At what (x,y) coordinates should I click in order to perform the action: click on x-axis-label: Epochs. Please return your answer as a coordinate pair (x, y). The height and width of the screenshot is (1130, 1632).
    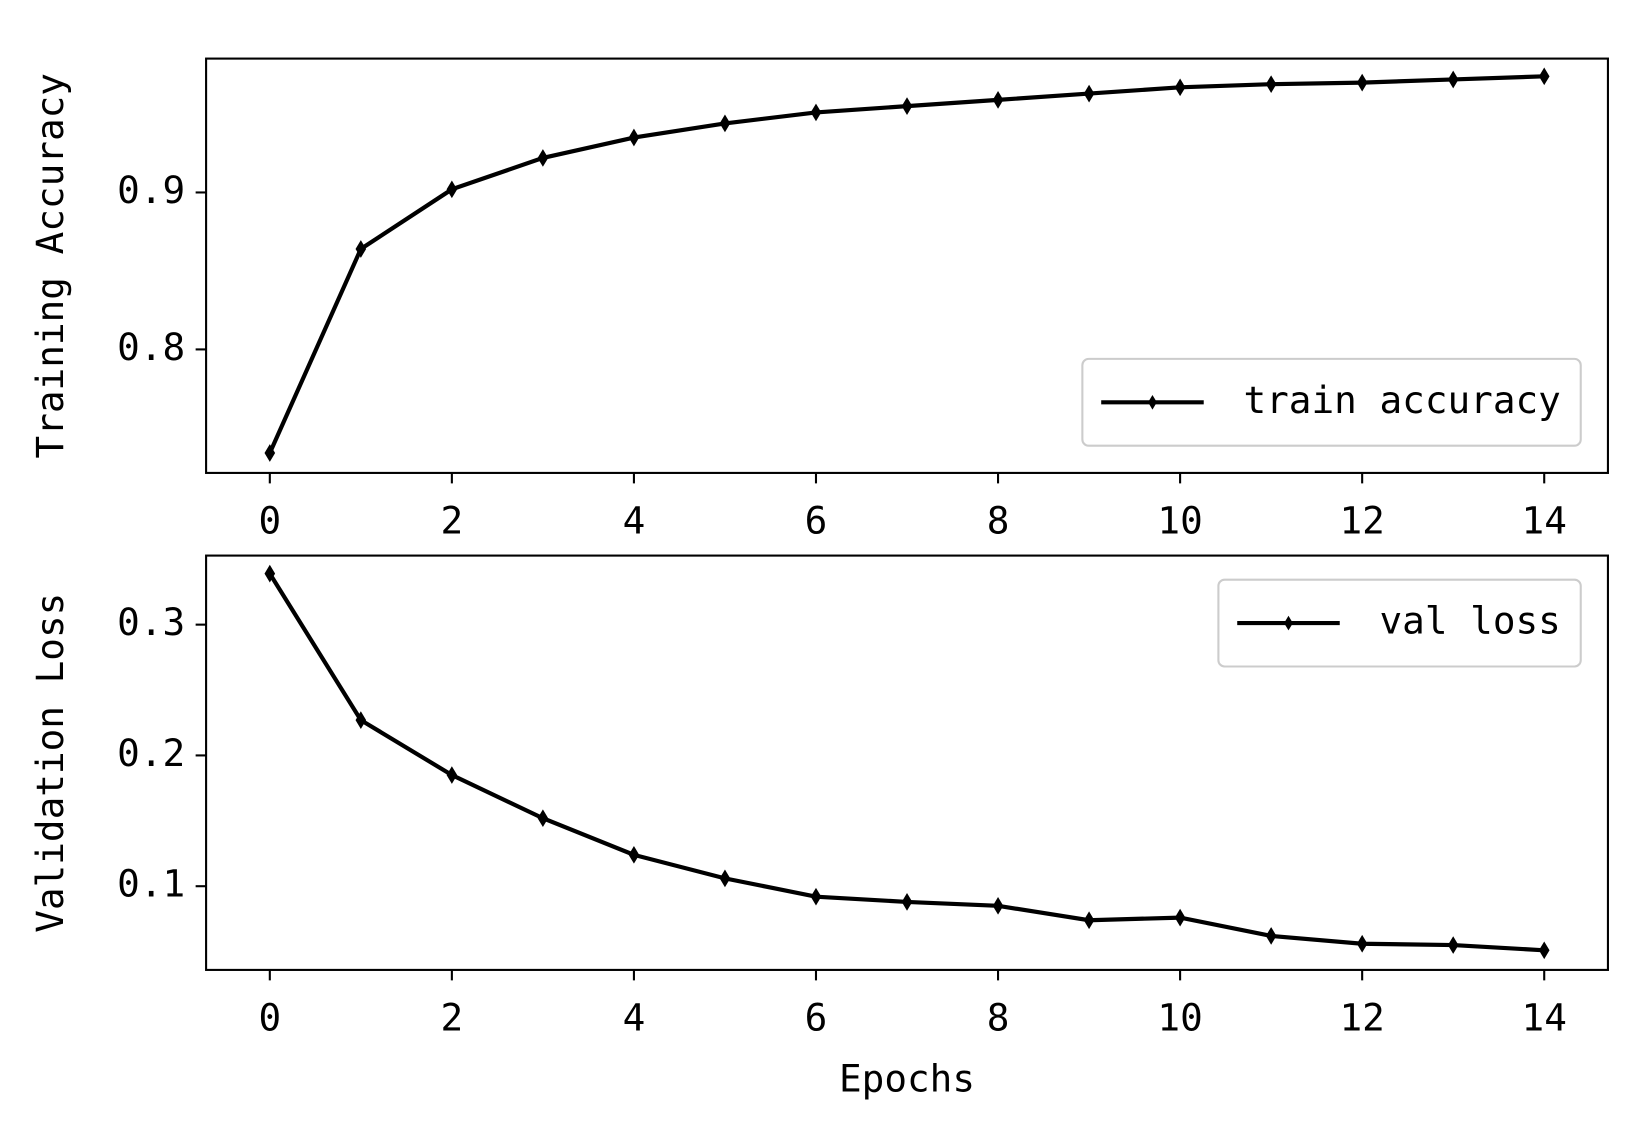
    Looking at the image, I should click on (907, 1078).